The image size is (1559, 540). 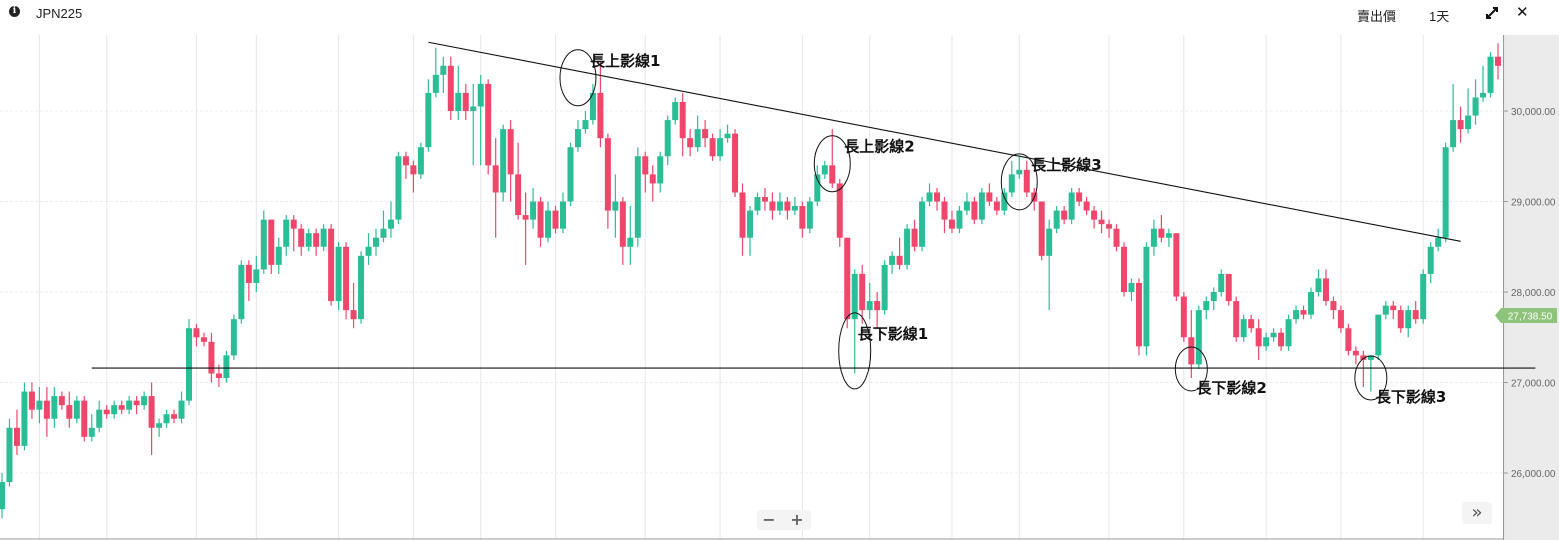 I want to click on scroll-to-latest-button: », so click(x=1477, y=513).